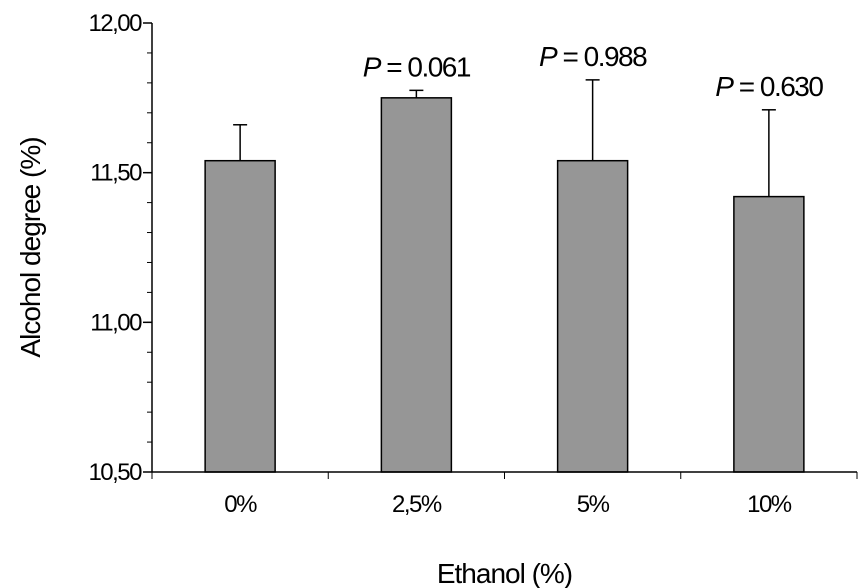 This screenshot has width=859, height=588. What do you see at coordinates (115, 23) in the screenshot?
I see `y-tick-label: 12,00` at bounding box center [115, 23].